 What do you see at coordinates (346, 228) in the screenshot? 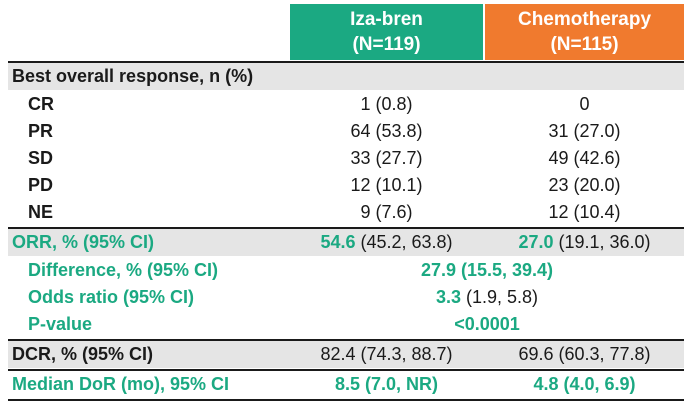
I see `orr-rule` at bounding box center [346, 228].